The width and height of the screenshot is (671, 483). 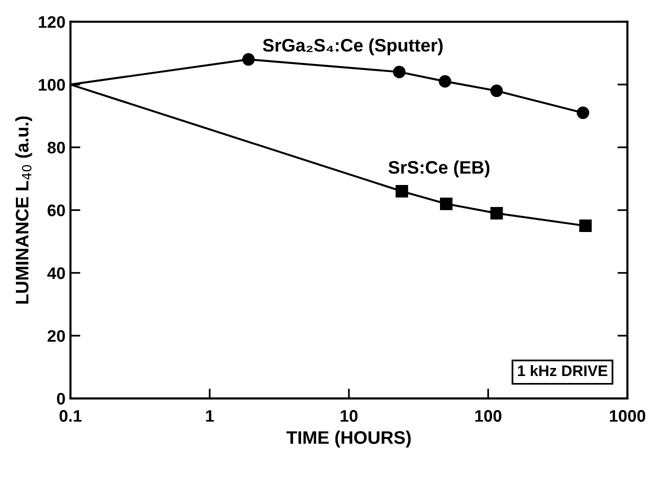 I want to click on x-tick-label: 0.1, so click(x=71, y=416).